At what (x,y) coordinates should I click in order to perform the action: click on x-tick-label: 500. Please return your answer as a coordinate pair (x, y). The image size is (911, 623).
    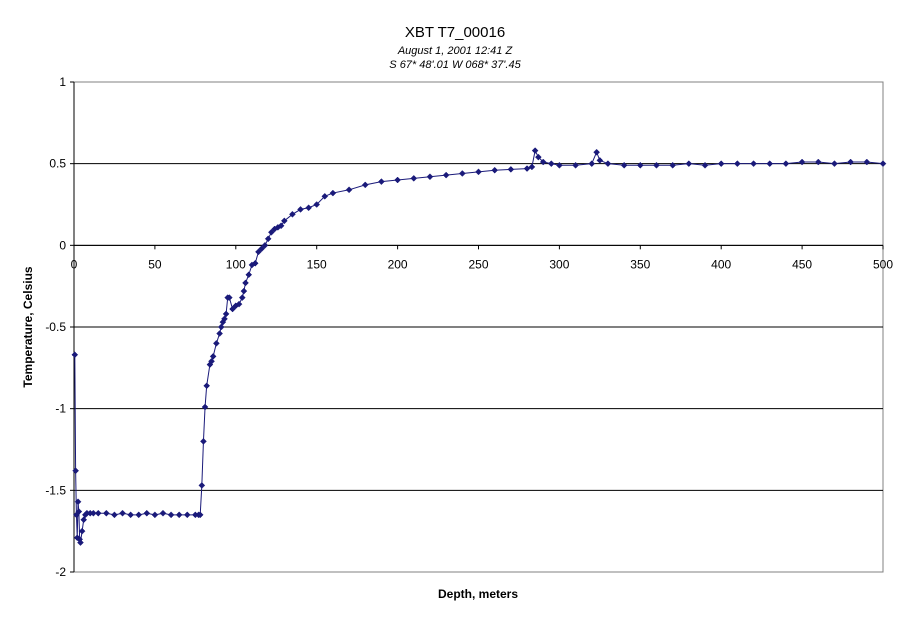
    Looking at the image, I should click on (883, 264).